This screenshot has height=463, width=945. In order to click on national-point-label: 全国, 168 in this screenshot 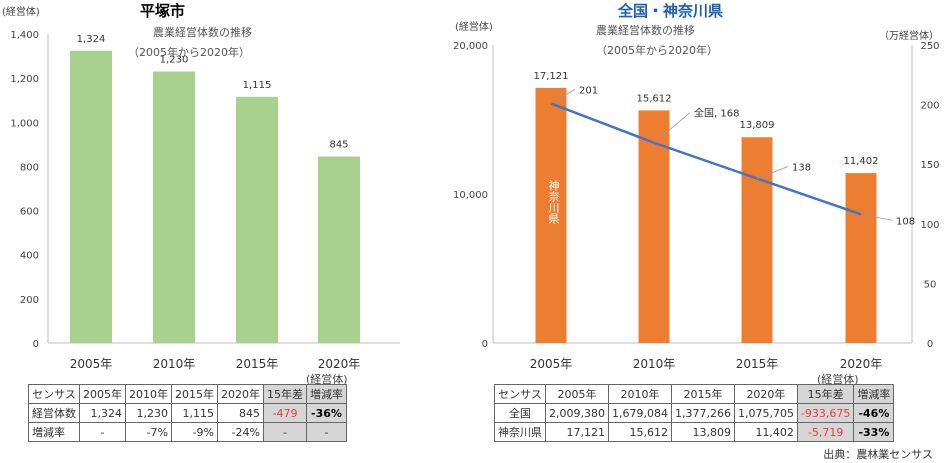, I will do `click(716, 113)`.